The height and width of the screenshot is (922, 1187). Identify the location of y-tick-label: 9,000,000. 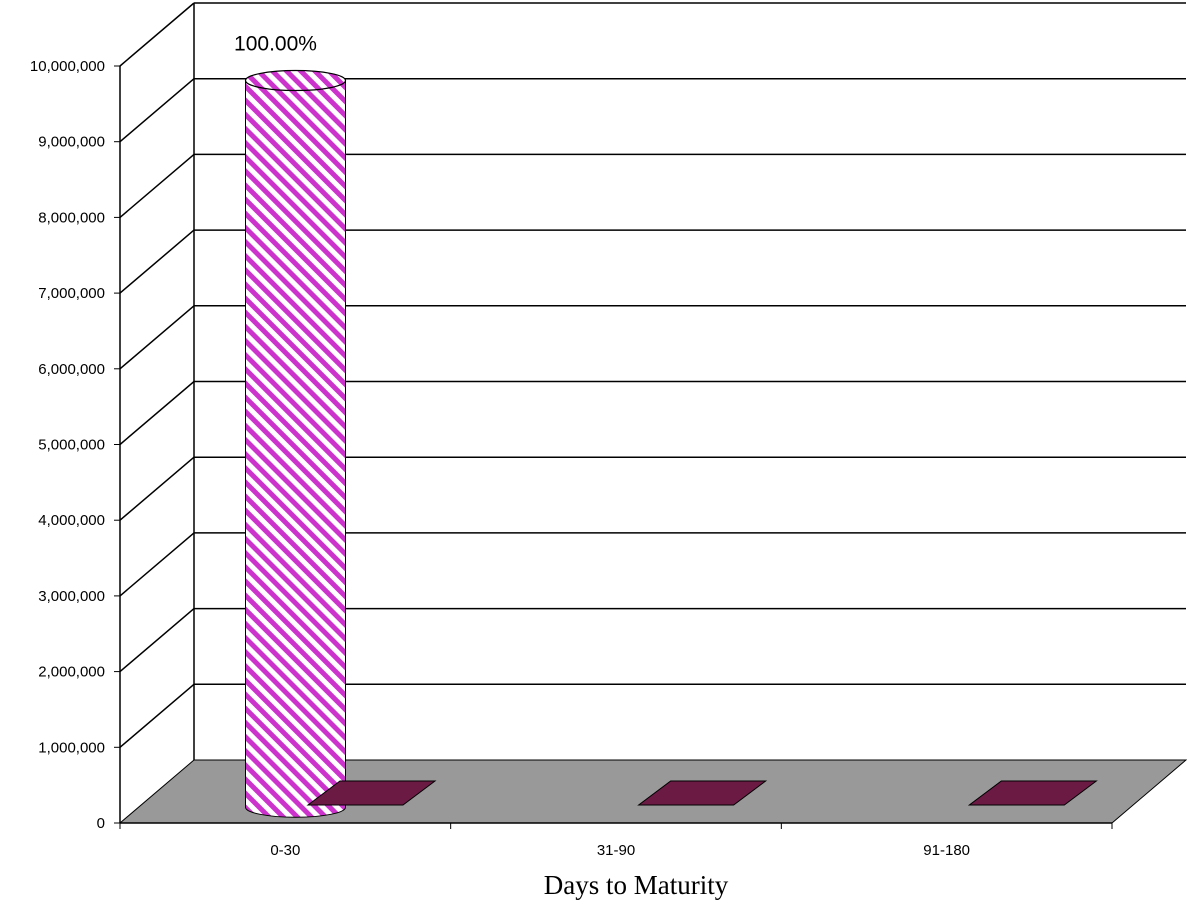
(71, 142).